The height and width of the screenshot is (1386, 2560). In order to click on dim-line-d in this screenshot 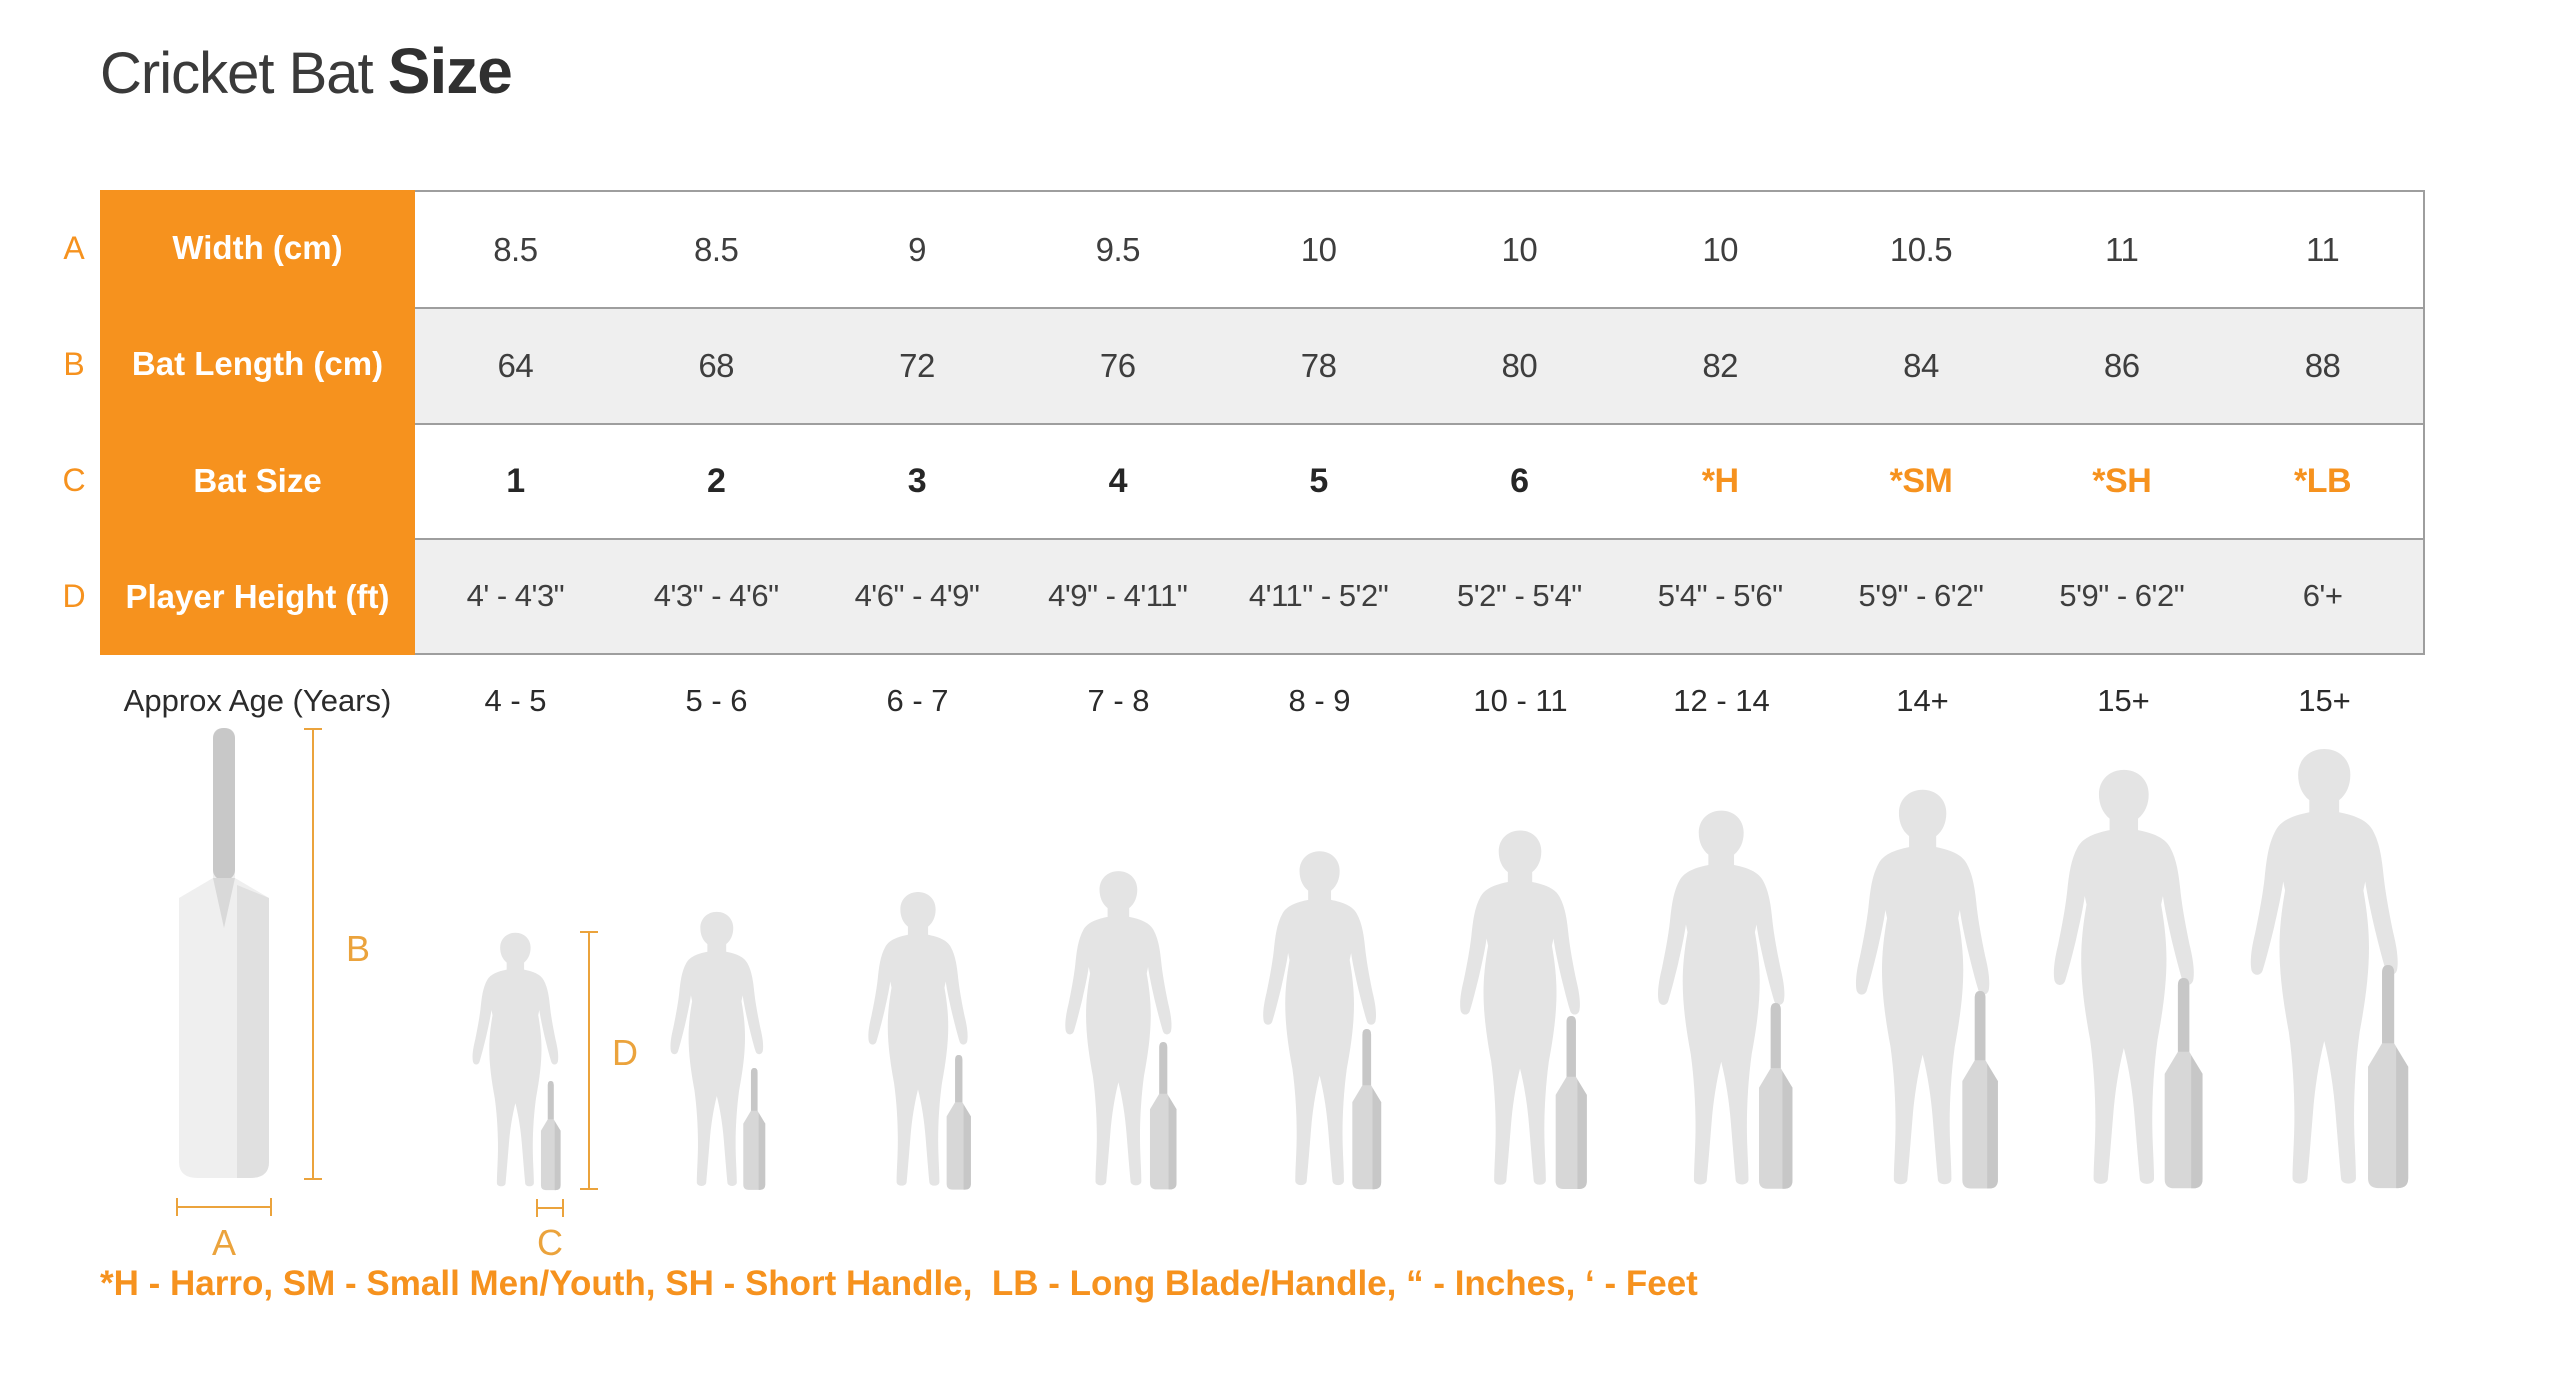, I will do `click(589, 1060)`.